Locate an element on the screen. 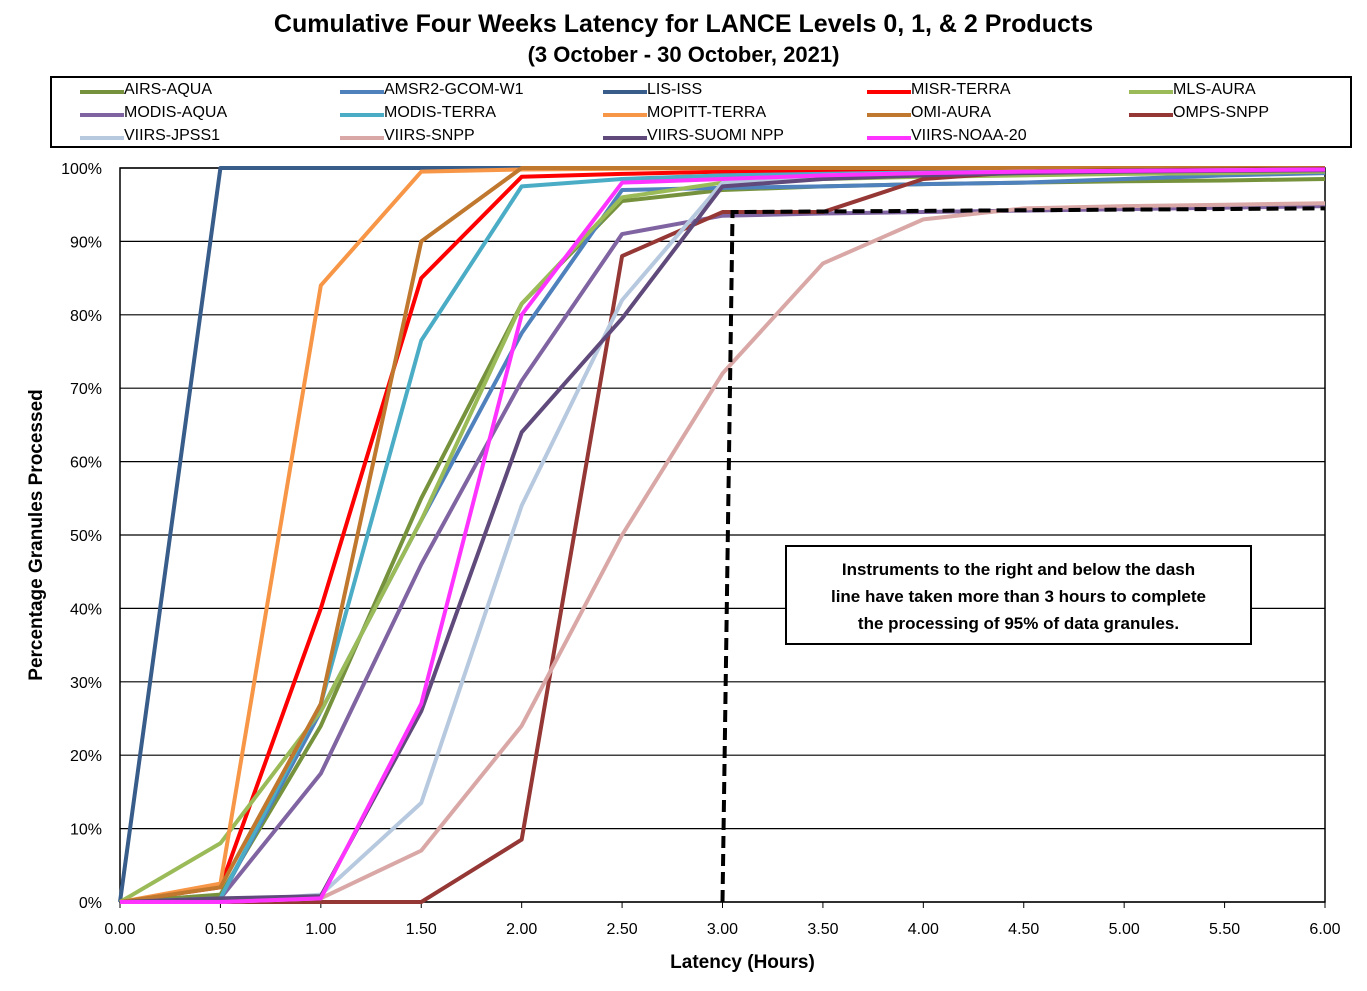  note-line-3: the processing of 95% of data granules. is located at coordinates (1018, 623).